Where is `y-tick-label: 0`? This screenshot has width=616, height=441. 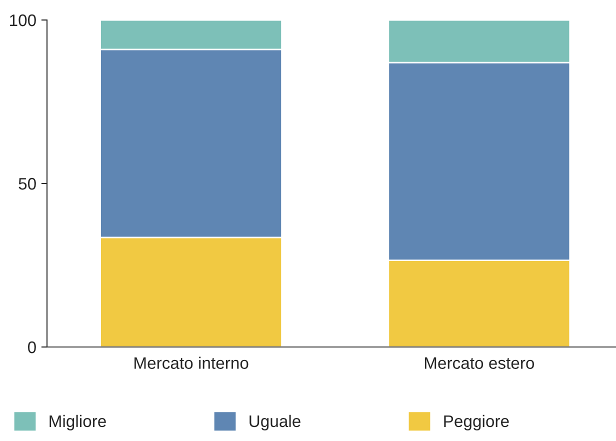
y-tick-label: 0 is located at coordinates (32, 347).